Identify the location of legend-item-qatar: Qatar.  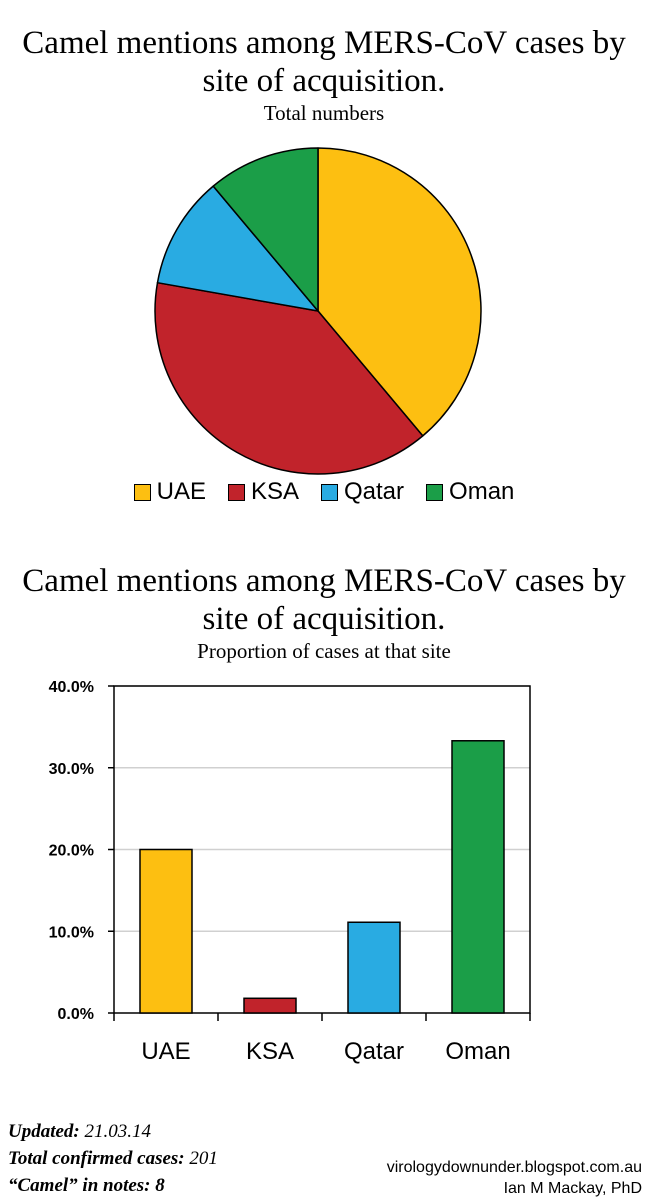
(362, 492).